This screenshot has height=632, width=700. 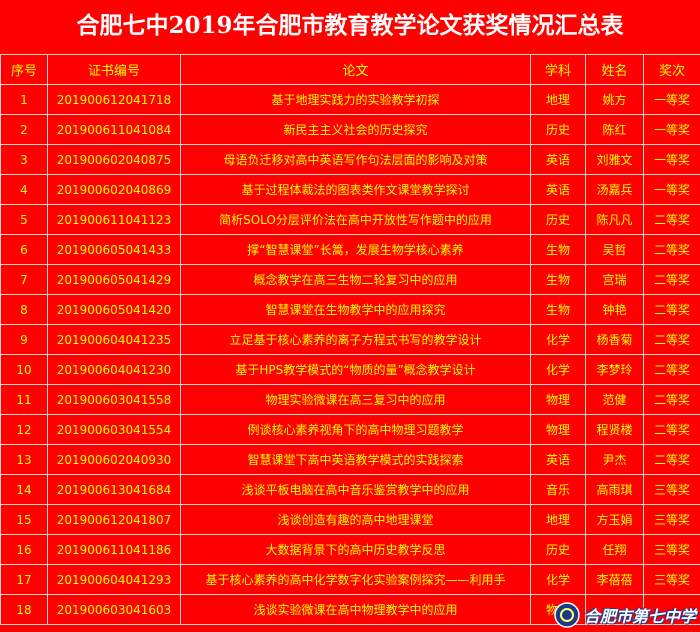 I want to click on cert-no: 201900602040930, so click(x=114, y=459).